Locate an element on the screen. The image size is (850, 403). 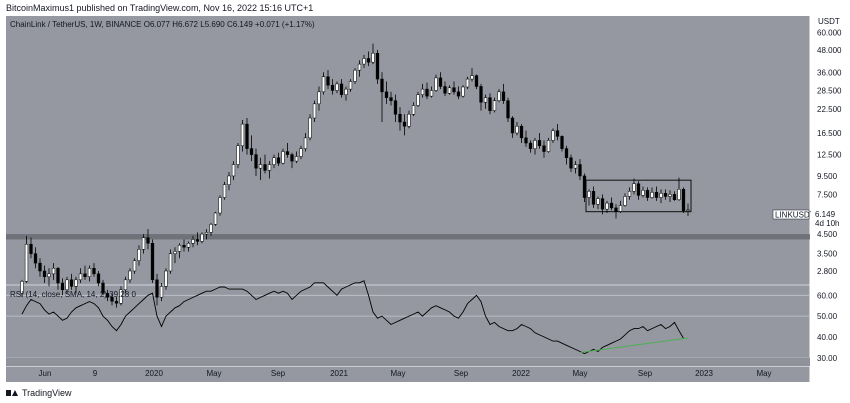
svg-text:RSI (14, close, SMA, 14, 2) 39: RSI (14, close, SMA, 14, 2) 39.28 0 is located at coordinates (73, 294).